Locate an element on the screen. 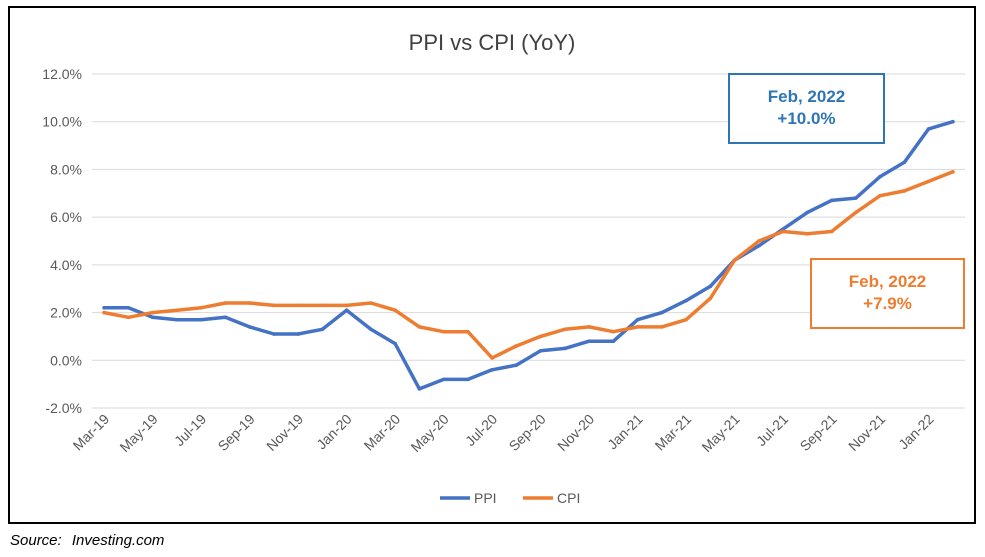 Image resolution: width=985 pixels, height=557 pixels. ppi-annotation-value: +10.0% is located at coordinates (806, 118).